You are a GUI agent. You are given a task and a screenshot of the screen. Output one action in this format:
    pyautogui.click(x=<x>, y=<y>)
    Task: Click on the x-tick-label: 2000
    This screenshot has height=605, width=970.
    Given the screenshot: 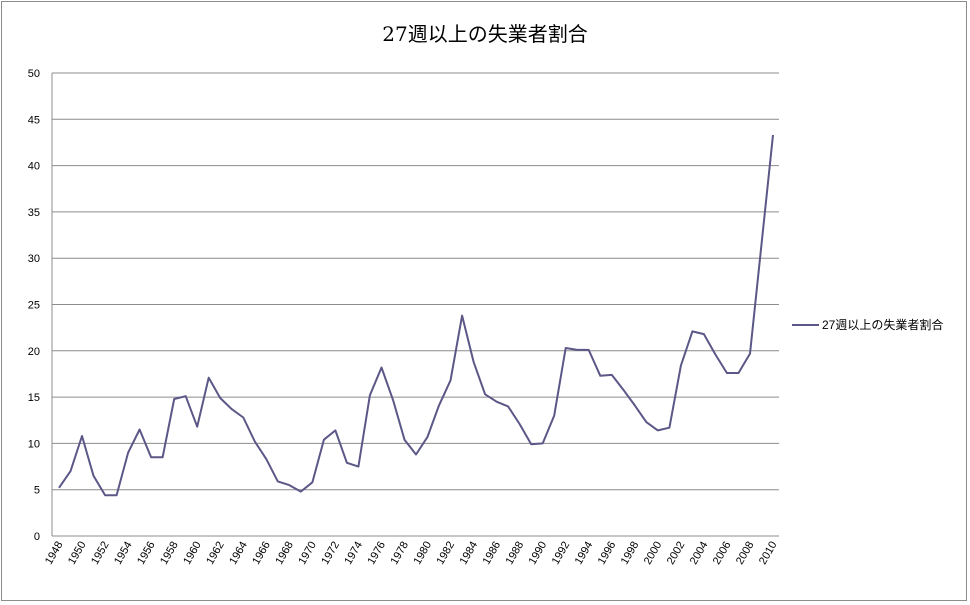 What is the action you would take?
    pyautogui.click(x=653, y=553)
    